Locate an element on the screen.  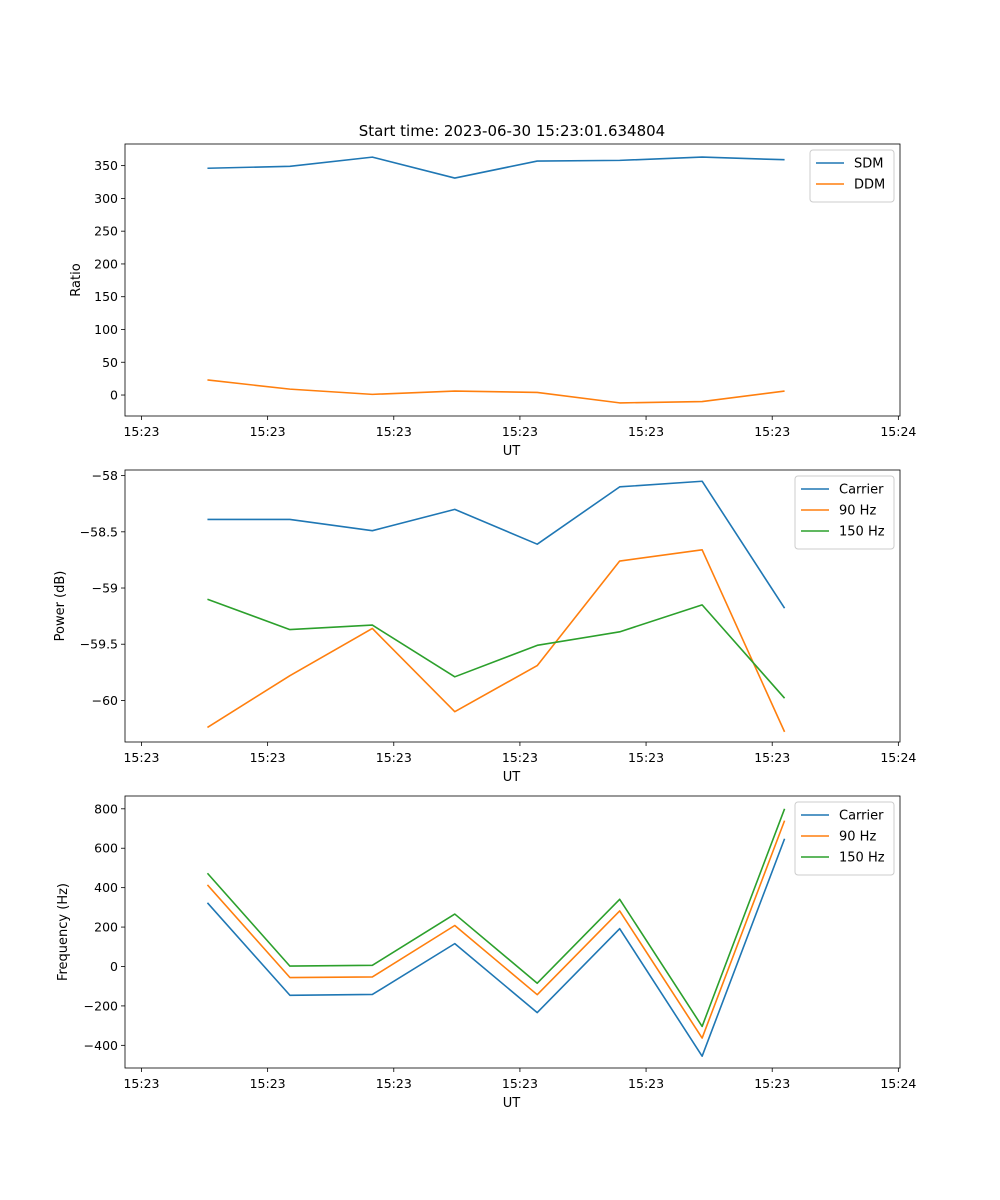
y-tick-label: 800 is located at coordinates (106, 808).